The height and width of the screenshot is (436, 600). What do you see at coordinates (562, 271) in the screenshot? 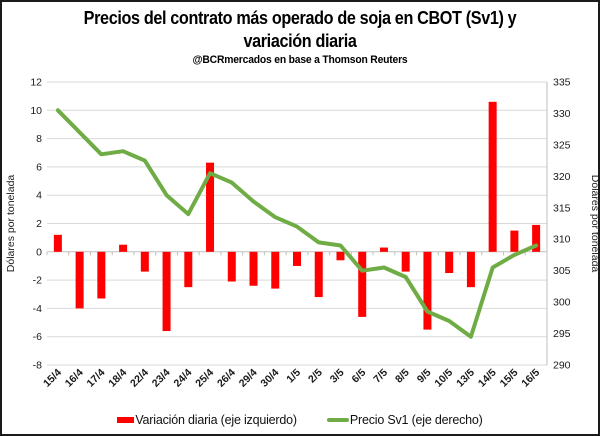
I see `right-axis-tick-label: 305` at bounding box center [562, 271].